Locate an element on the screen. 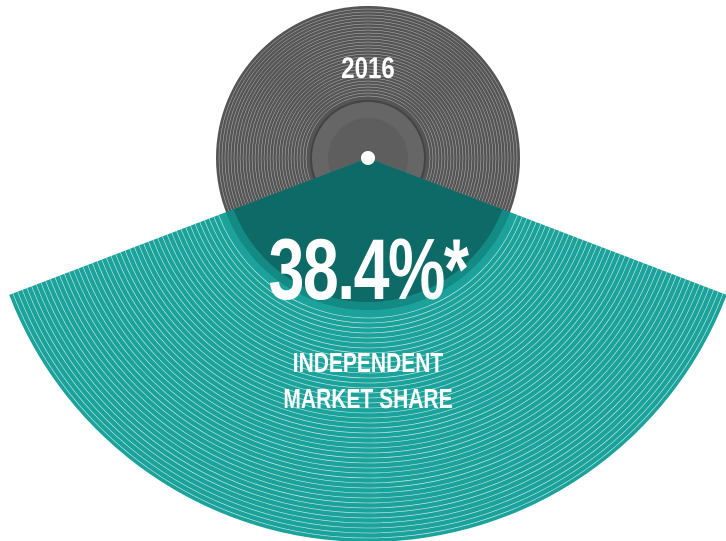 This screenshot has height=541, width=726. slice-on-record is located at coordinates (368, 234).